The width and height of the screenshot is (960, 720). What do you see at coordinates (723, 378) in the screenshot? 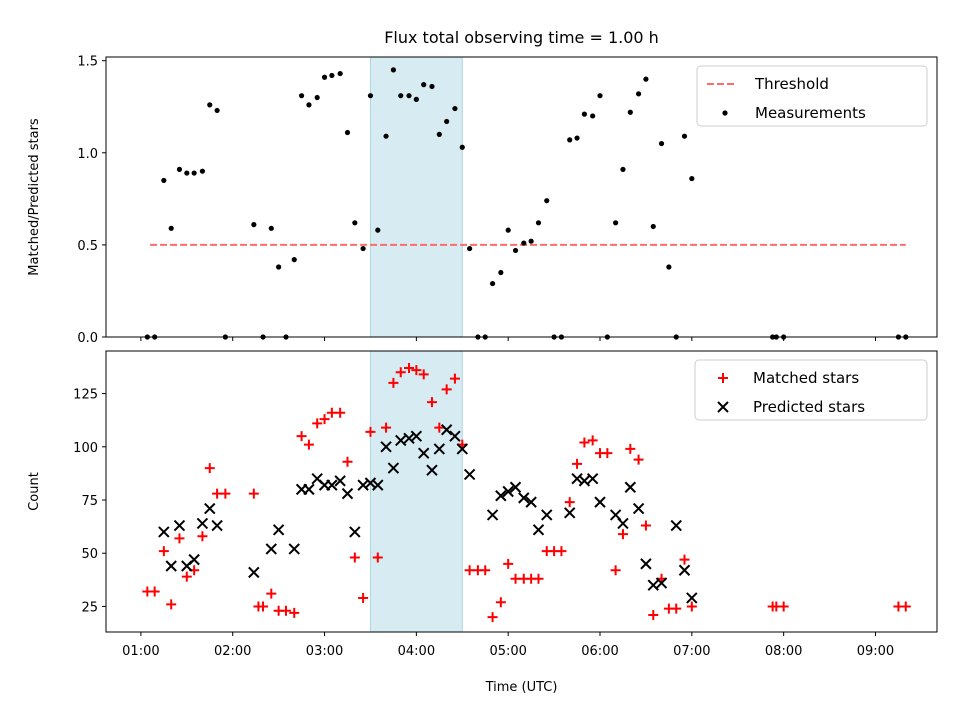
I see `matched-stars-legend-swatch` at bounding box center [723, 378].